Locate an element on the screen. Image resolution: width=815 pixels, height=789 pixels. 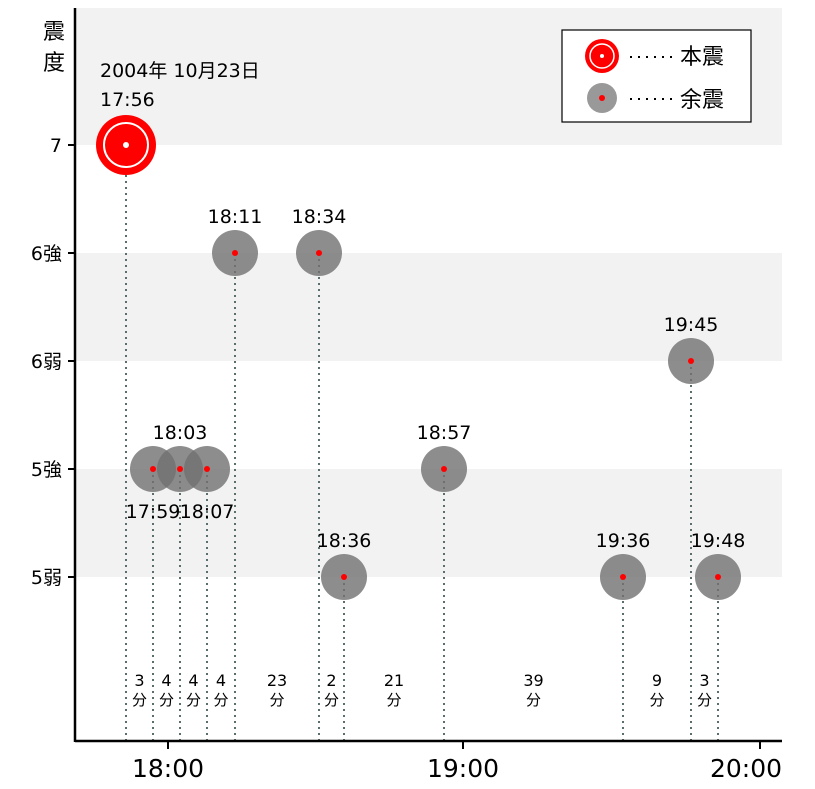
legend-main-ring is located at coordinates (602, 56).